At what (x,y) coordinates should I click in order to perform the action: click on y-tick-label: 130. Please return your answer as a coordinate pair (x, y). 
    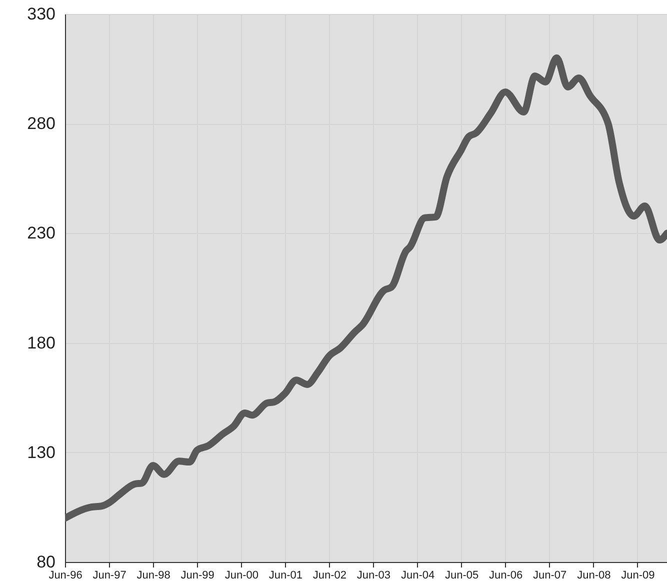
    Looking at the image, I should click on (41, 452).